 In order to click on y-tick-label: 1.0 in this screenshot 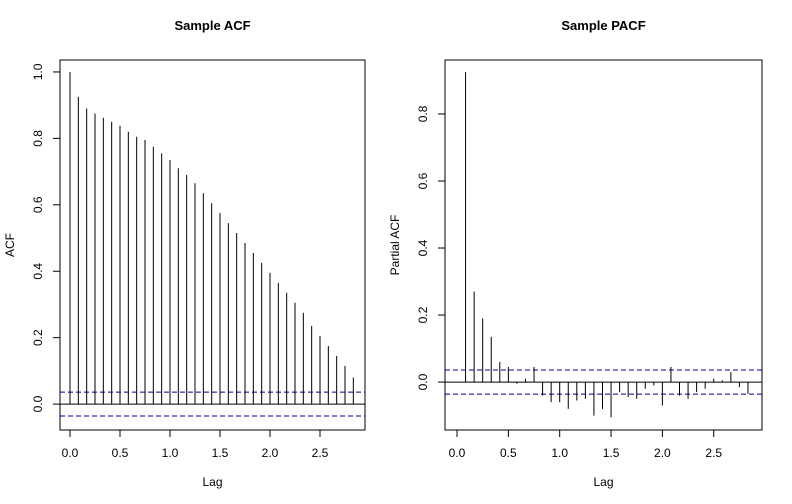, I will do `click(38, 71)`.